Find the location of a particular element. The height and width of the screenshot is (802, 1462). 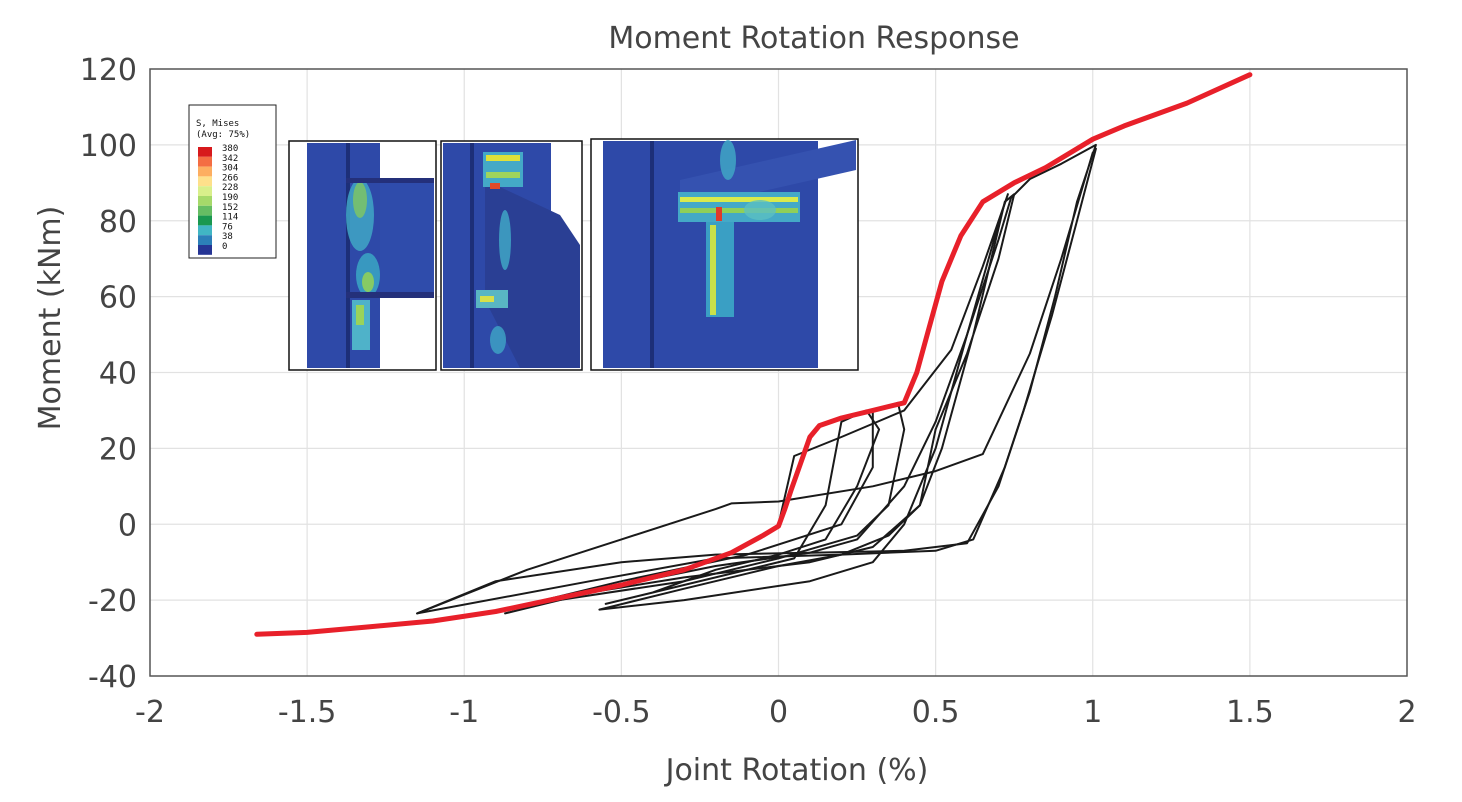

legend-value: 190 is located at coordinates (230, 198).